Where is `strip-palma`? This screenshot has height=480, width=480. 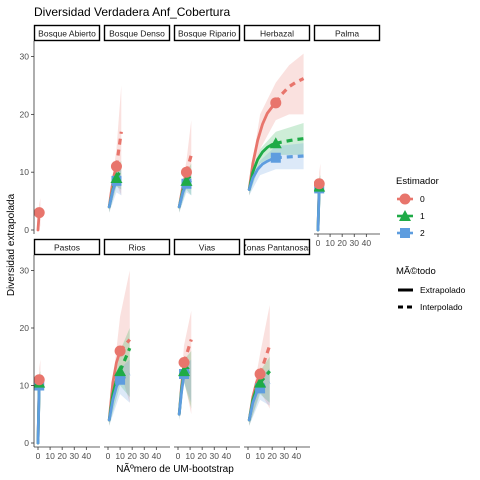 strip-palma is located at coordinates (347, 33).